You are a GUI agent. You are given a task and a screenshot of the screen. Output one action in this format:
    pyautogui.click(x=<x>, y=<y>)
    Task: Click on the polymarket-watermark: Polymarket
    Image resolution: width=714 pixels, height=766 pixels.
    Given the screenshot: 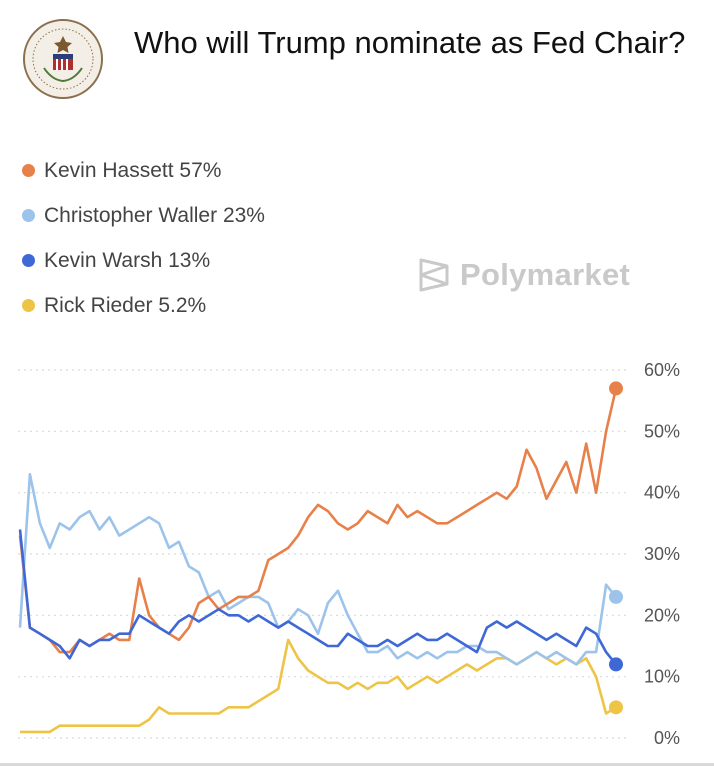 What is the action you would take?
    pyautogui.click(x=524, y=275)
    